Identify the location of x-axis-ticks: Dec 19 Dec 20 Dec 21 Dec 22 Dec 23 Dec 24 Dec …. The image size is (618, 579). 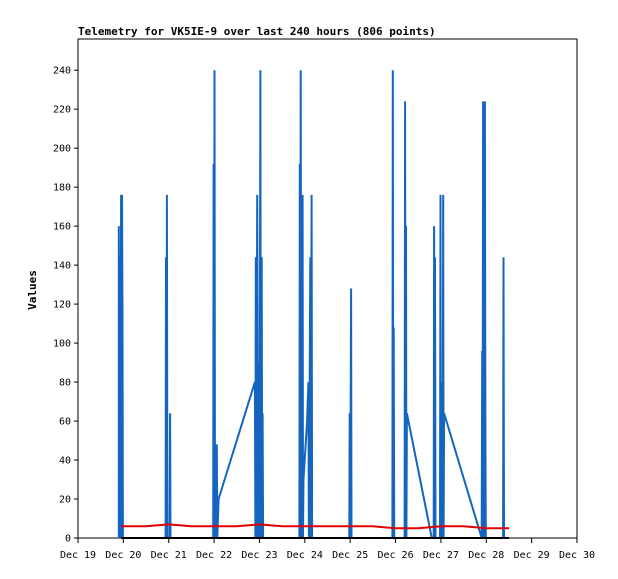
(327, 549).